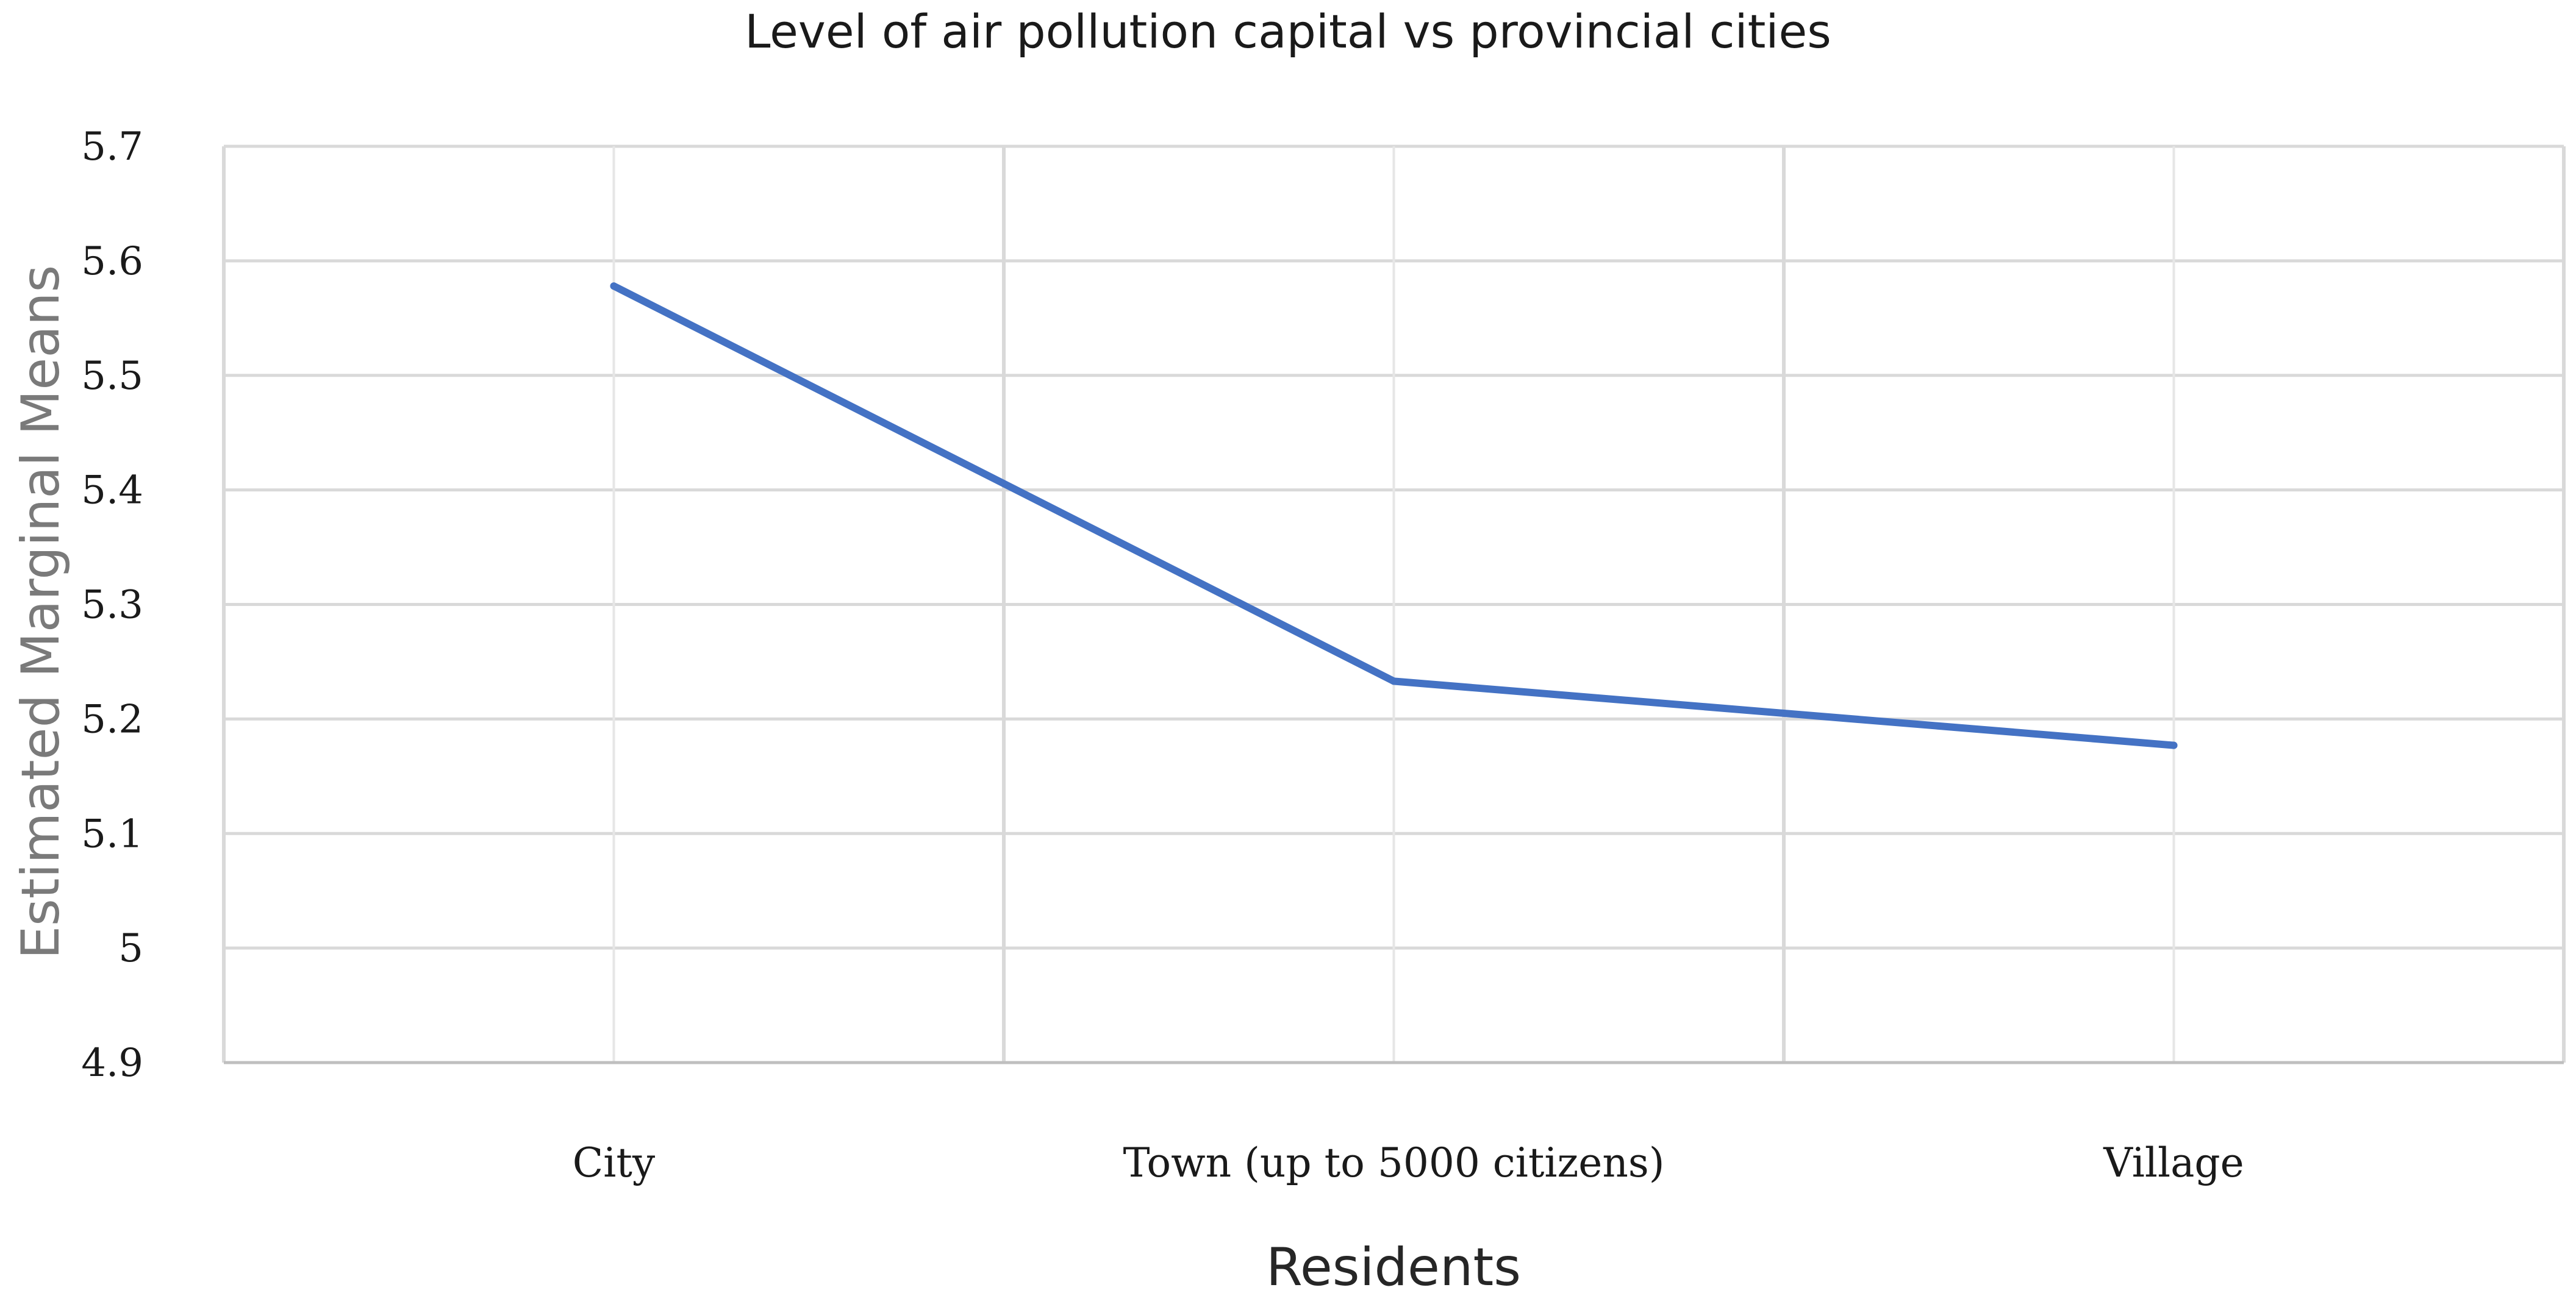  What do you see at coordinates (1394, 1162) in the screenshot?
I see `x-category-label: Town (up to 5000 citizens)` at bounding box center [1394, 1162].